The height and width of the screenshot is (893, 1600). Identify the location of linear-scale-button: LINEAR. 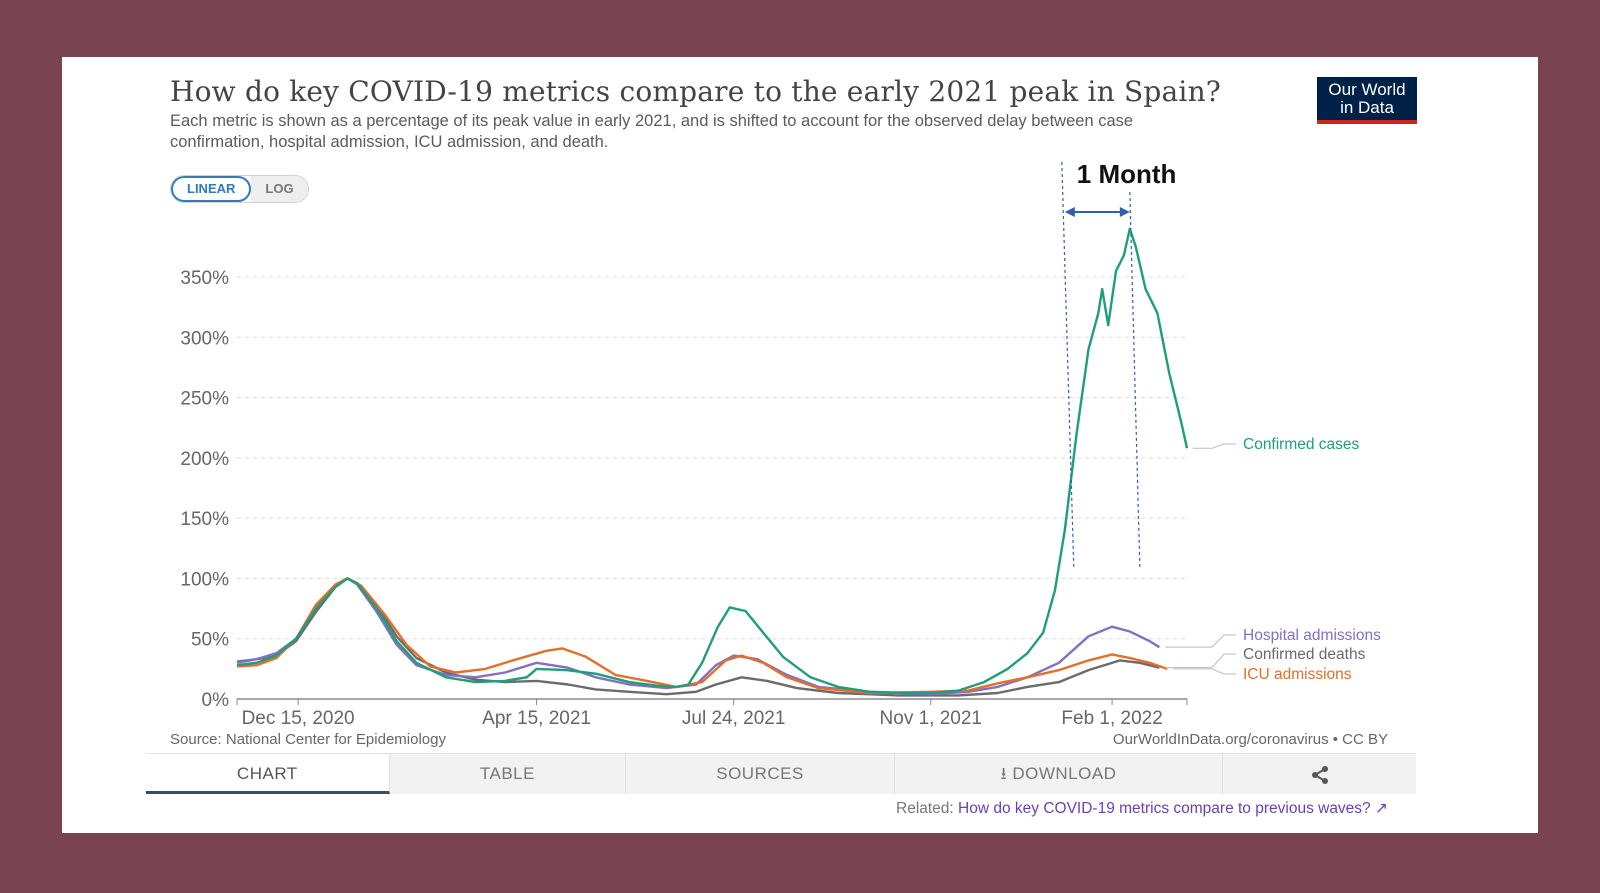
(211, 189).